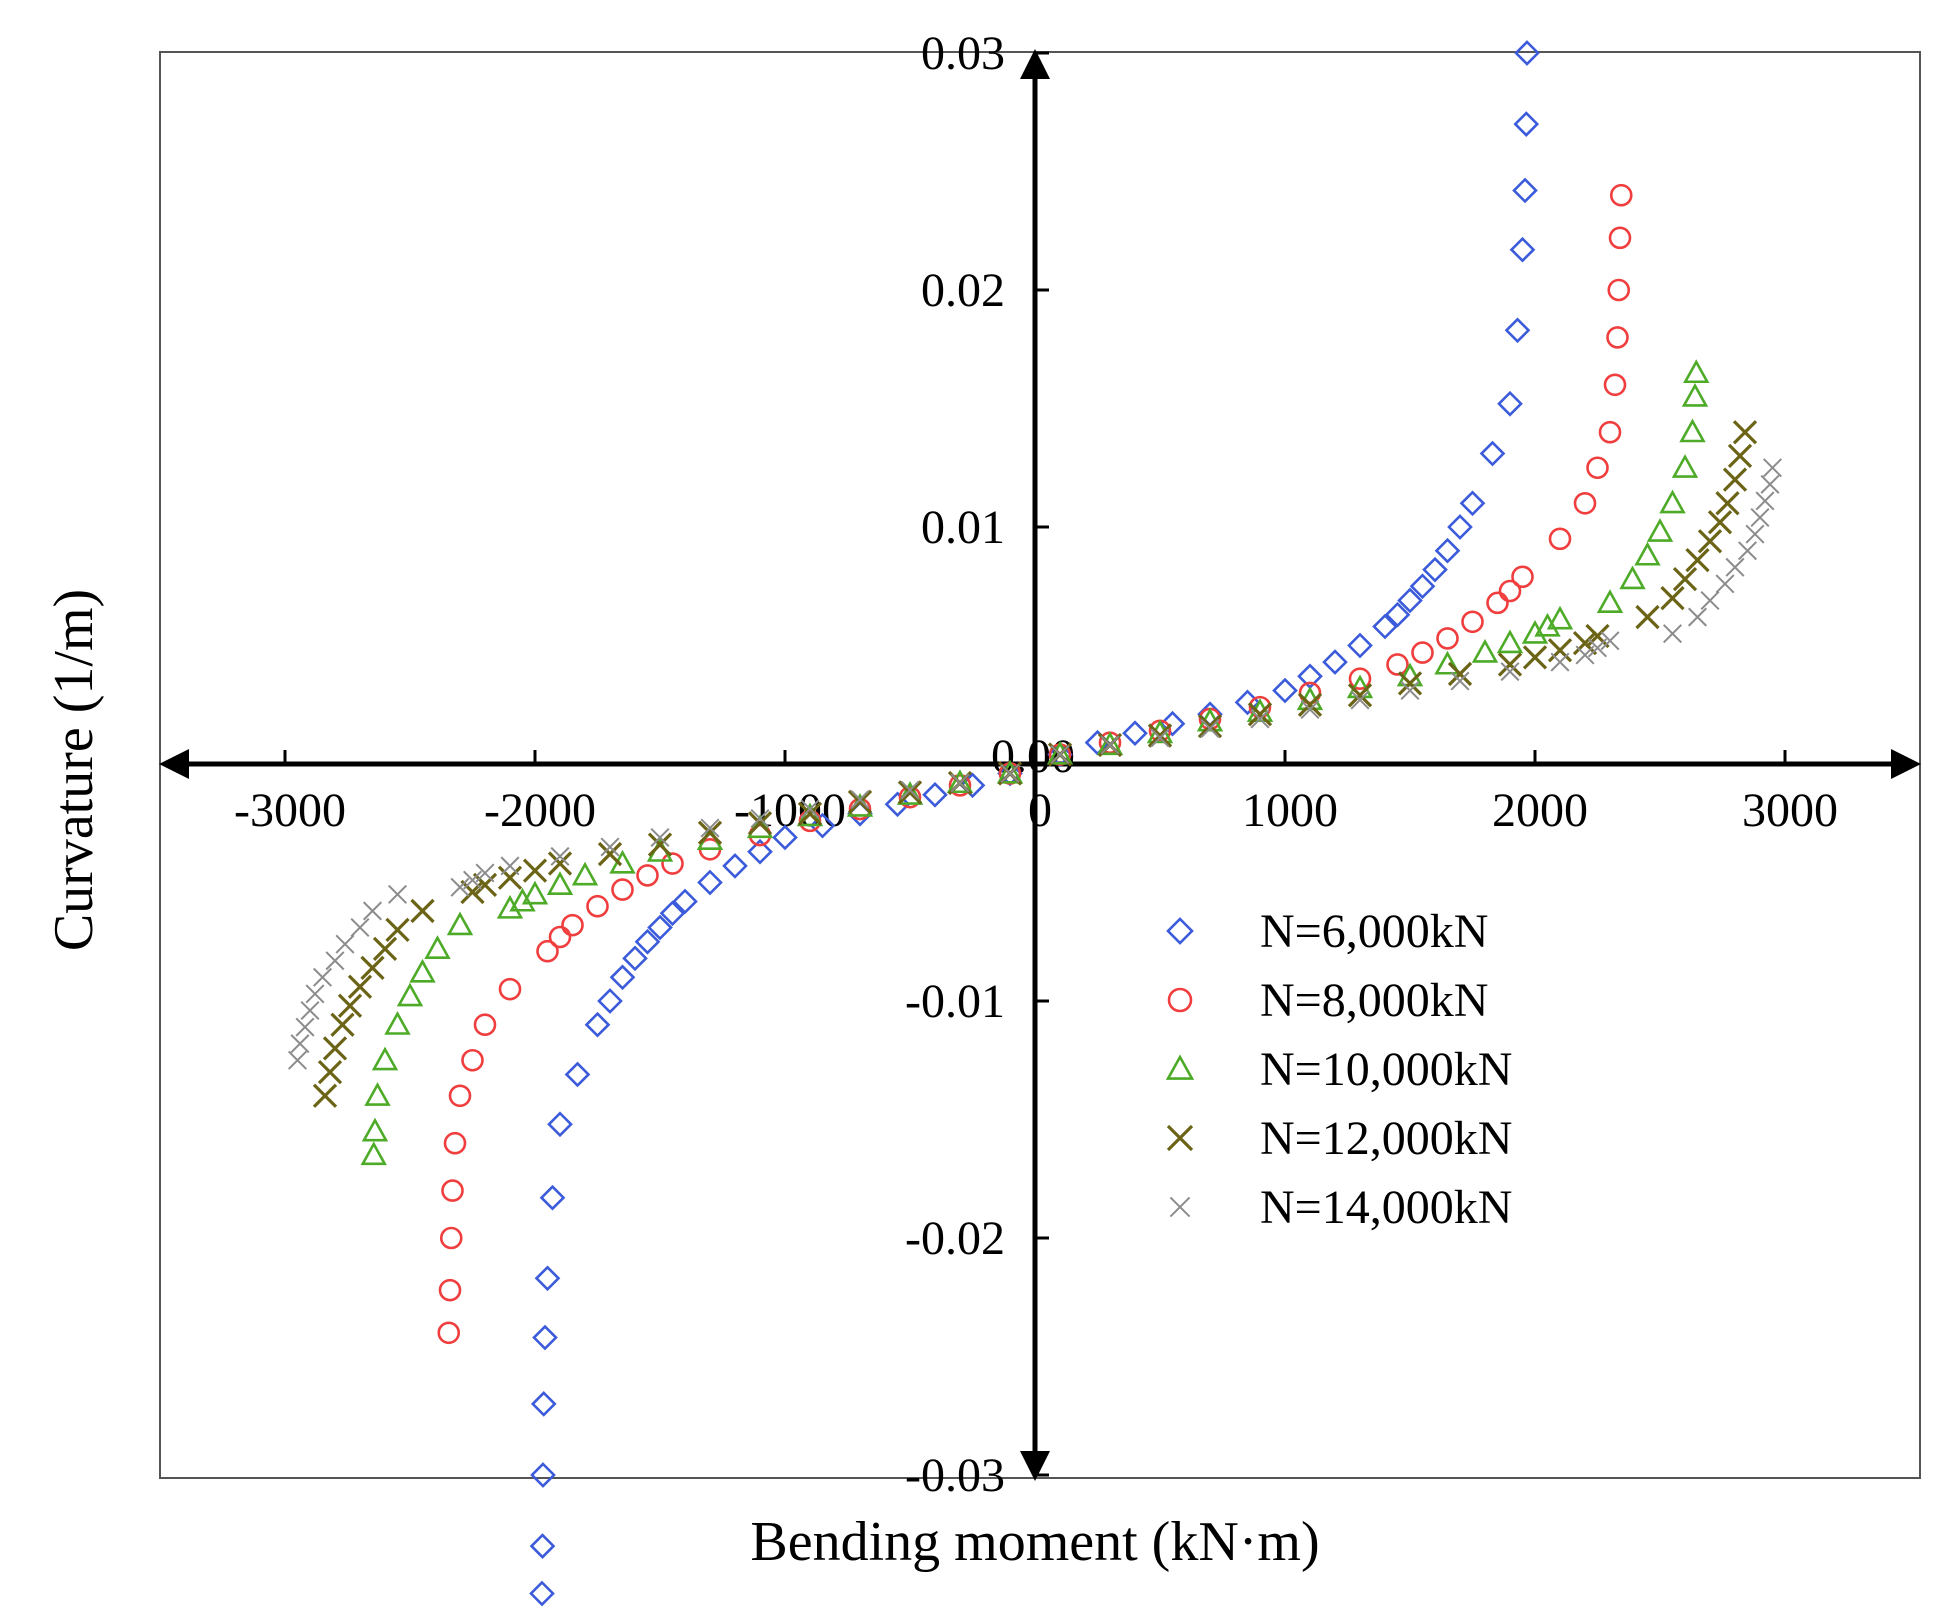  Describe the element at coordinates (1290, 810) in the screenshot. I see `x-tick-label: 1000` at that location.